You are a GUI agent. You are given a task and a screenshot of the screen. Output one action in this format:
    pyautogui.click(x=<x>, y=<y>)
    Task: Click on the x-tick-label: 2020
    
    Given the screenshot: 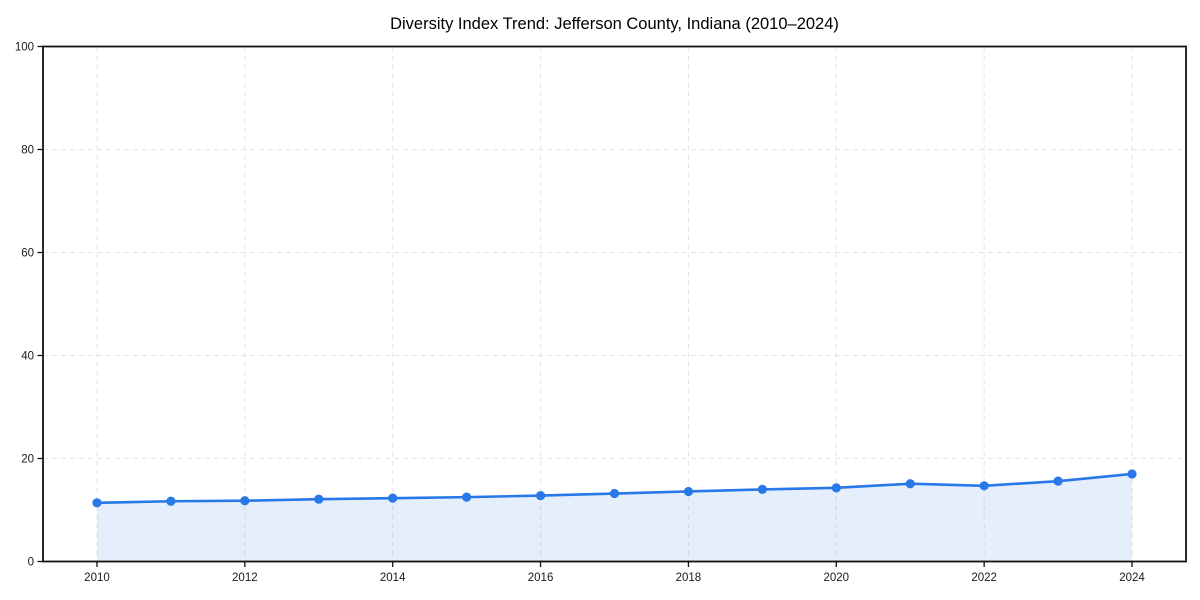 What is the action you would take?
    pyautogui.click(x=837, y=578)
    